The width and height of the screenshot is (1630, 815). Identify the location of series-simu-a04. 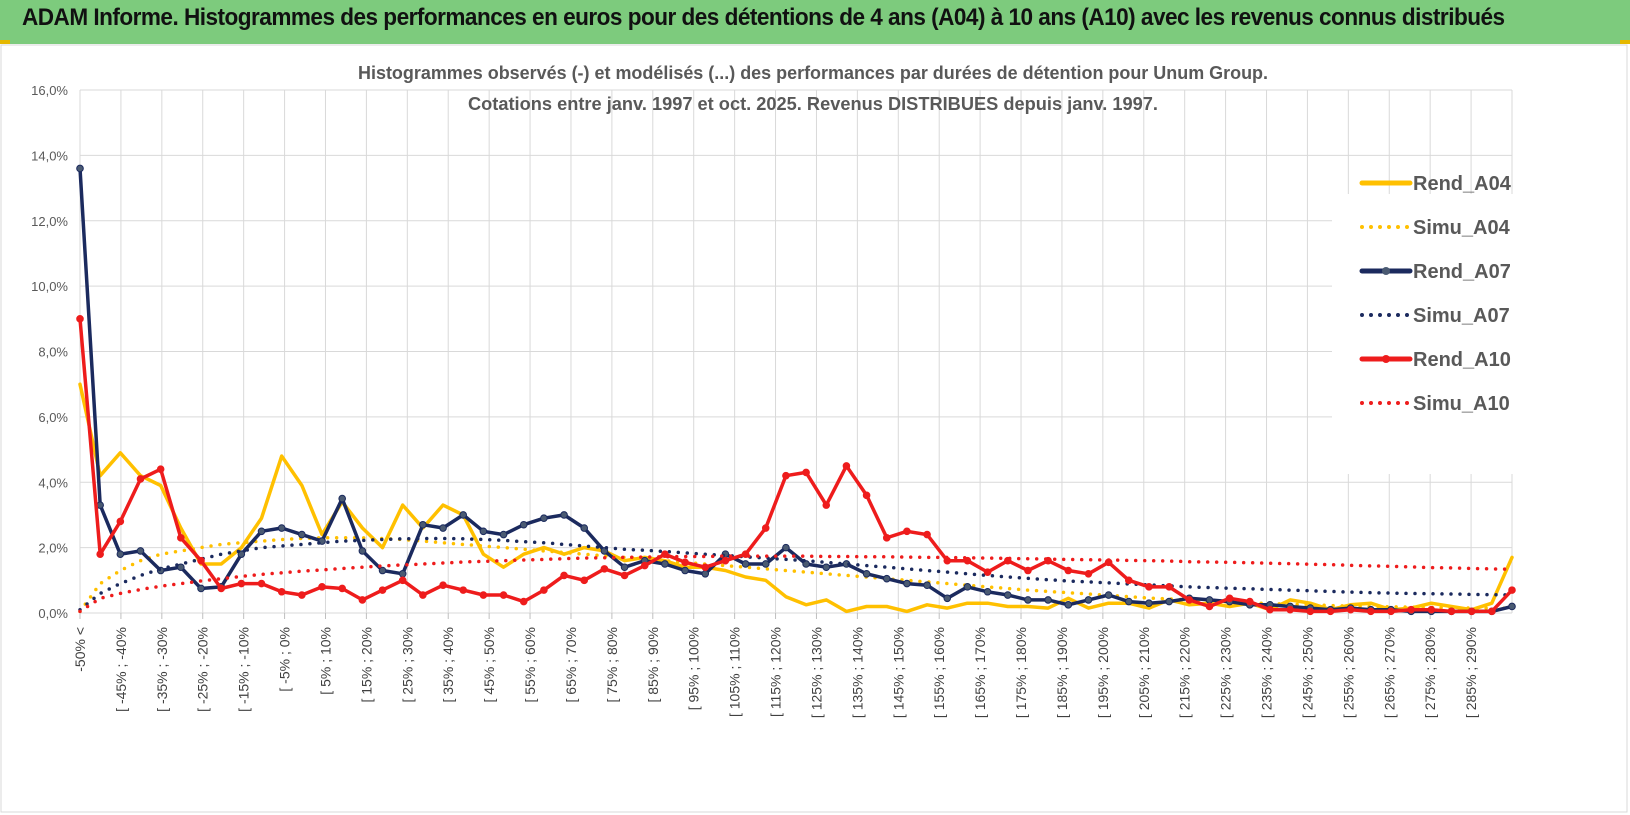
(796, 575).